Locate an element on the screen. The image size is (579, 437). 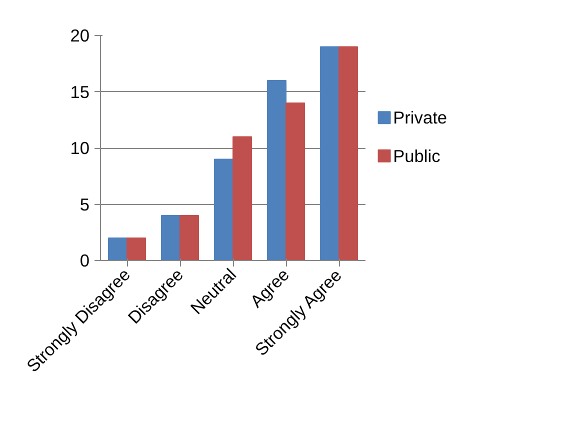
legend-label: Public is located at coordinates (417, 156).